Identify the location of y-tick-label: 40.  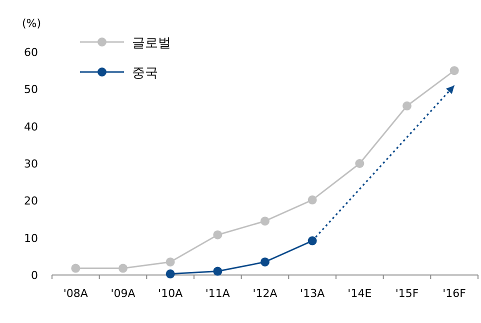
(31, 127).